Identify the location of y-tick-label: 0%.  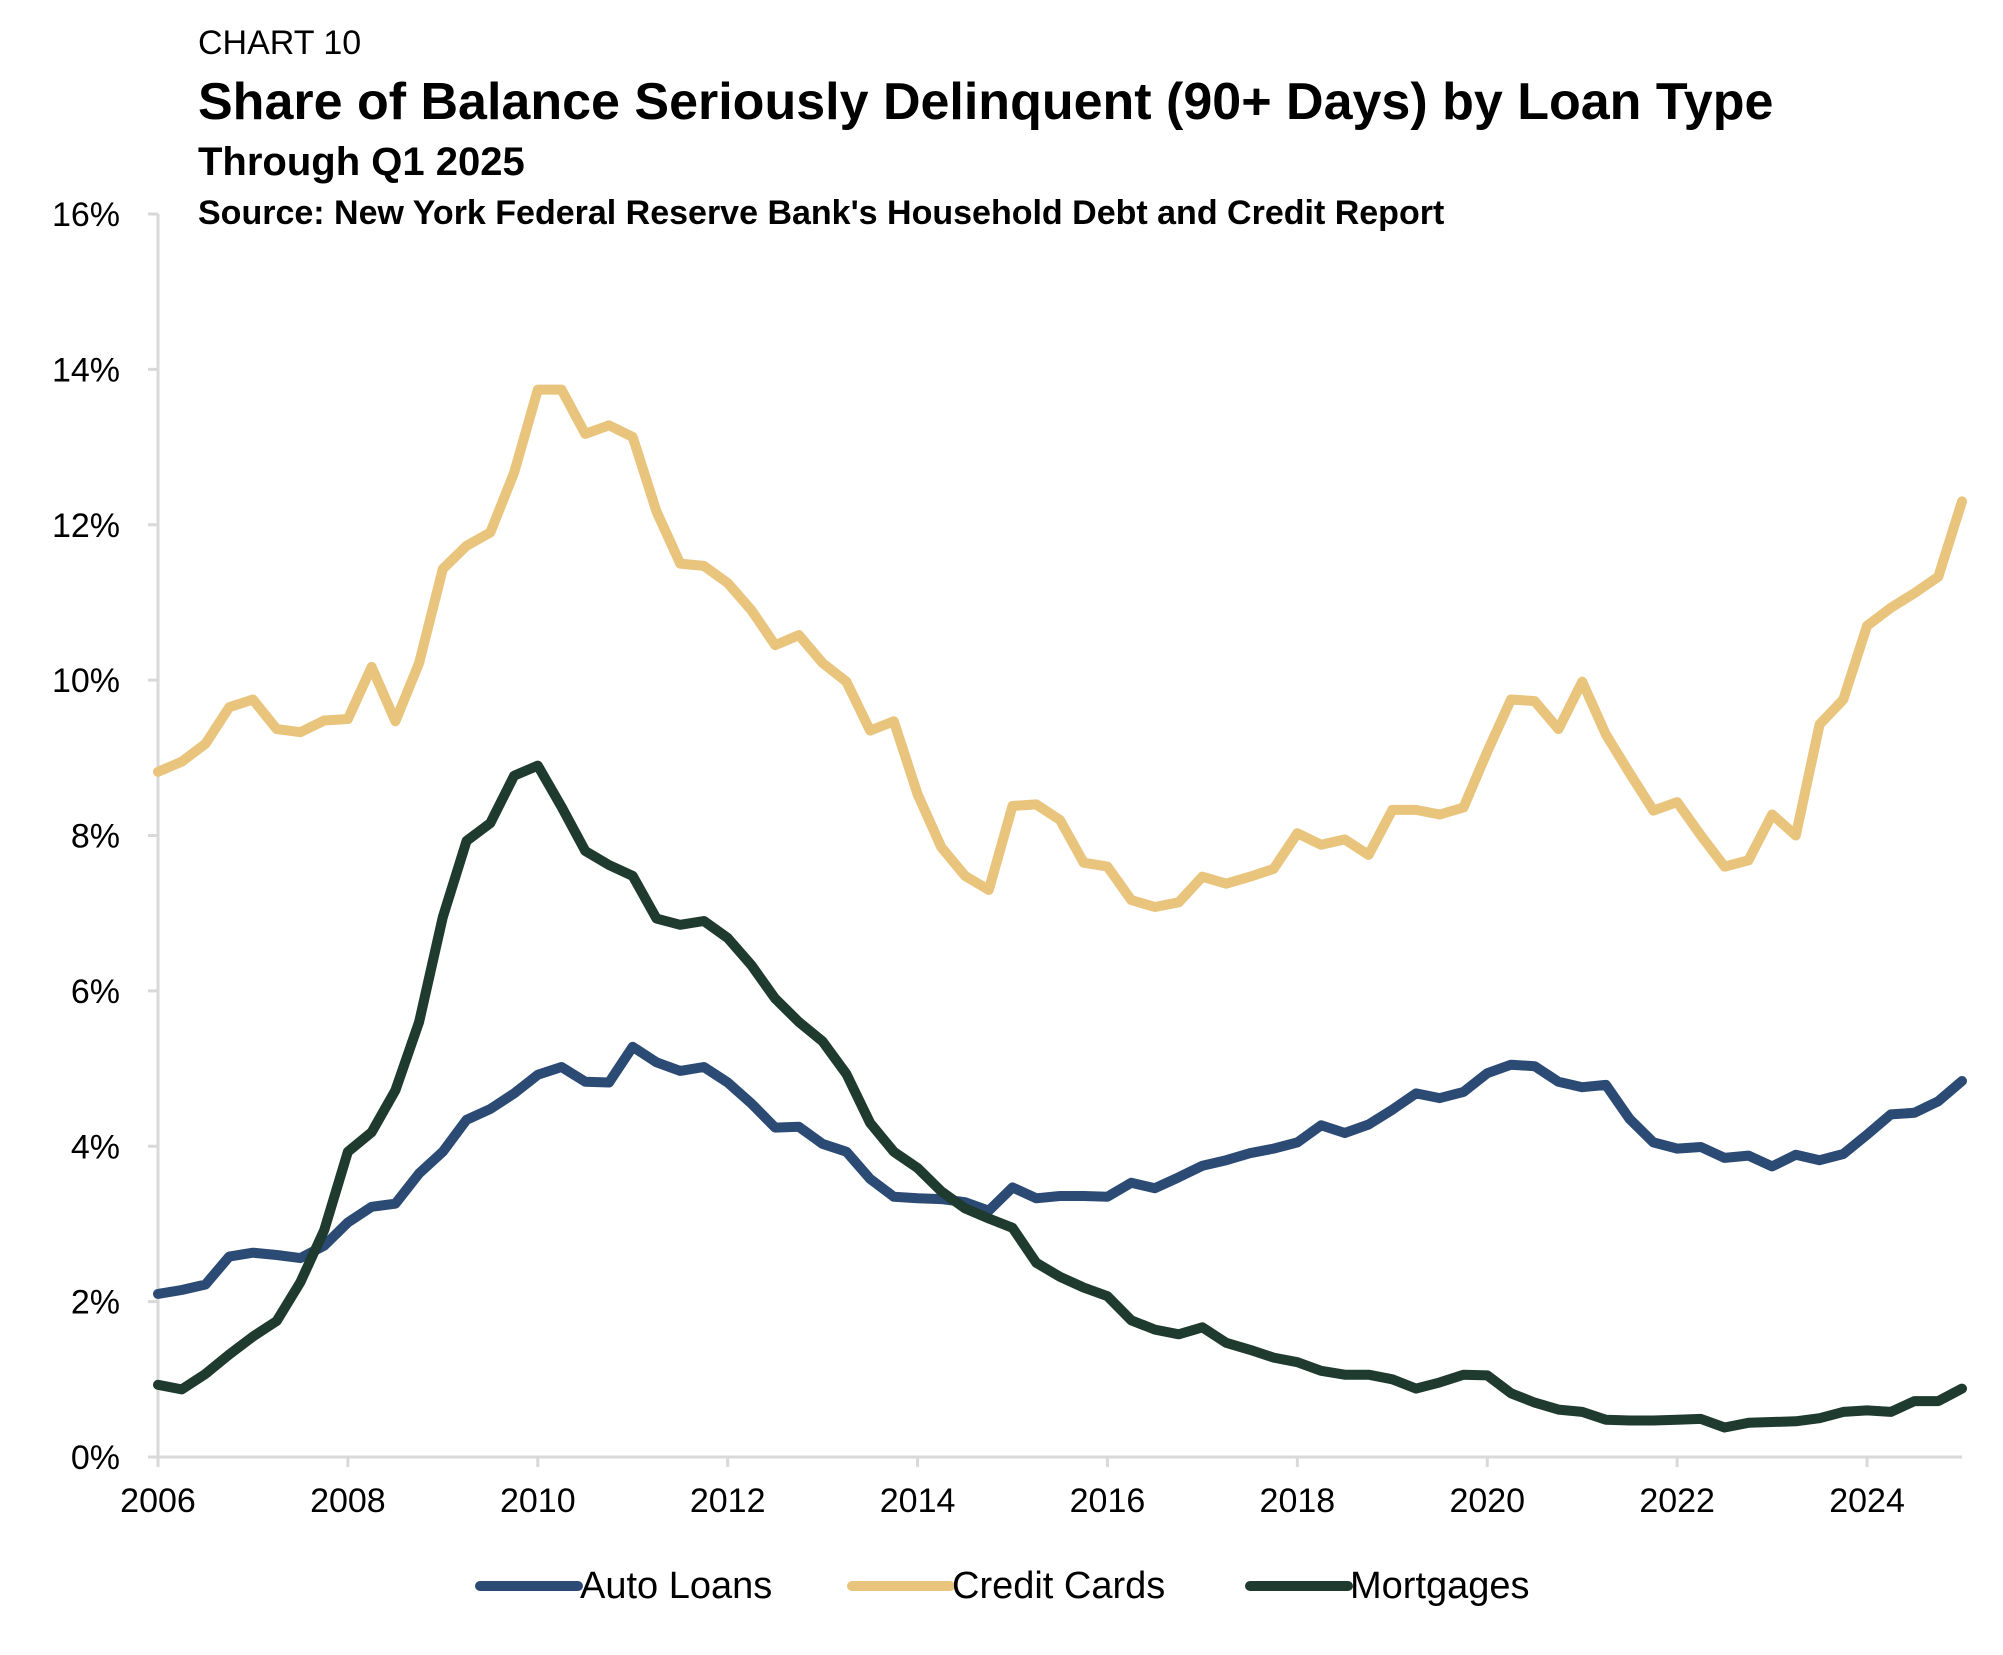
(95, 1458).